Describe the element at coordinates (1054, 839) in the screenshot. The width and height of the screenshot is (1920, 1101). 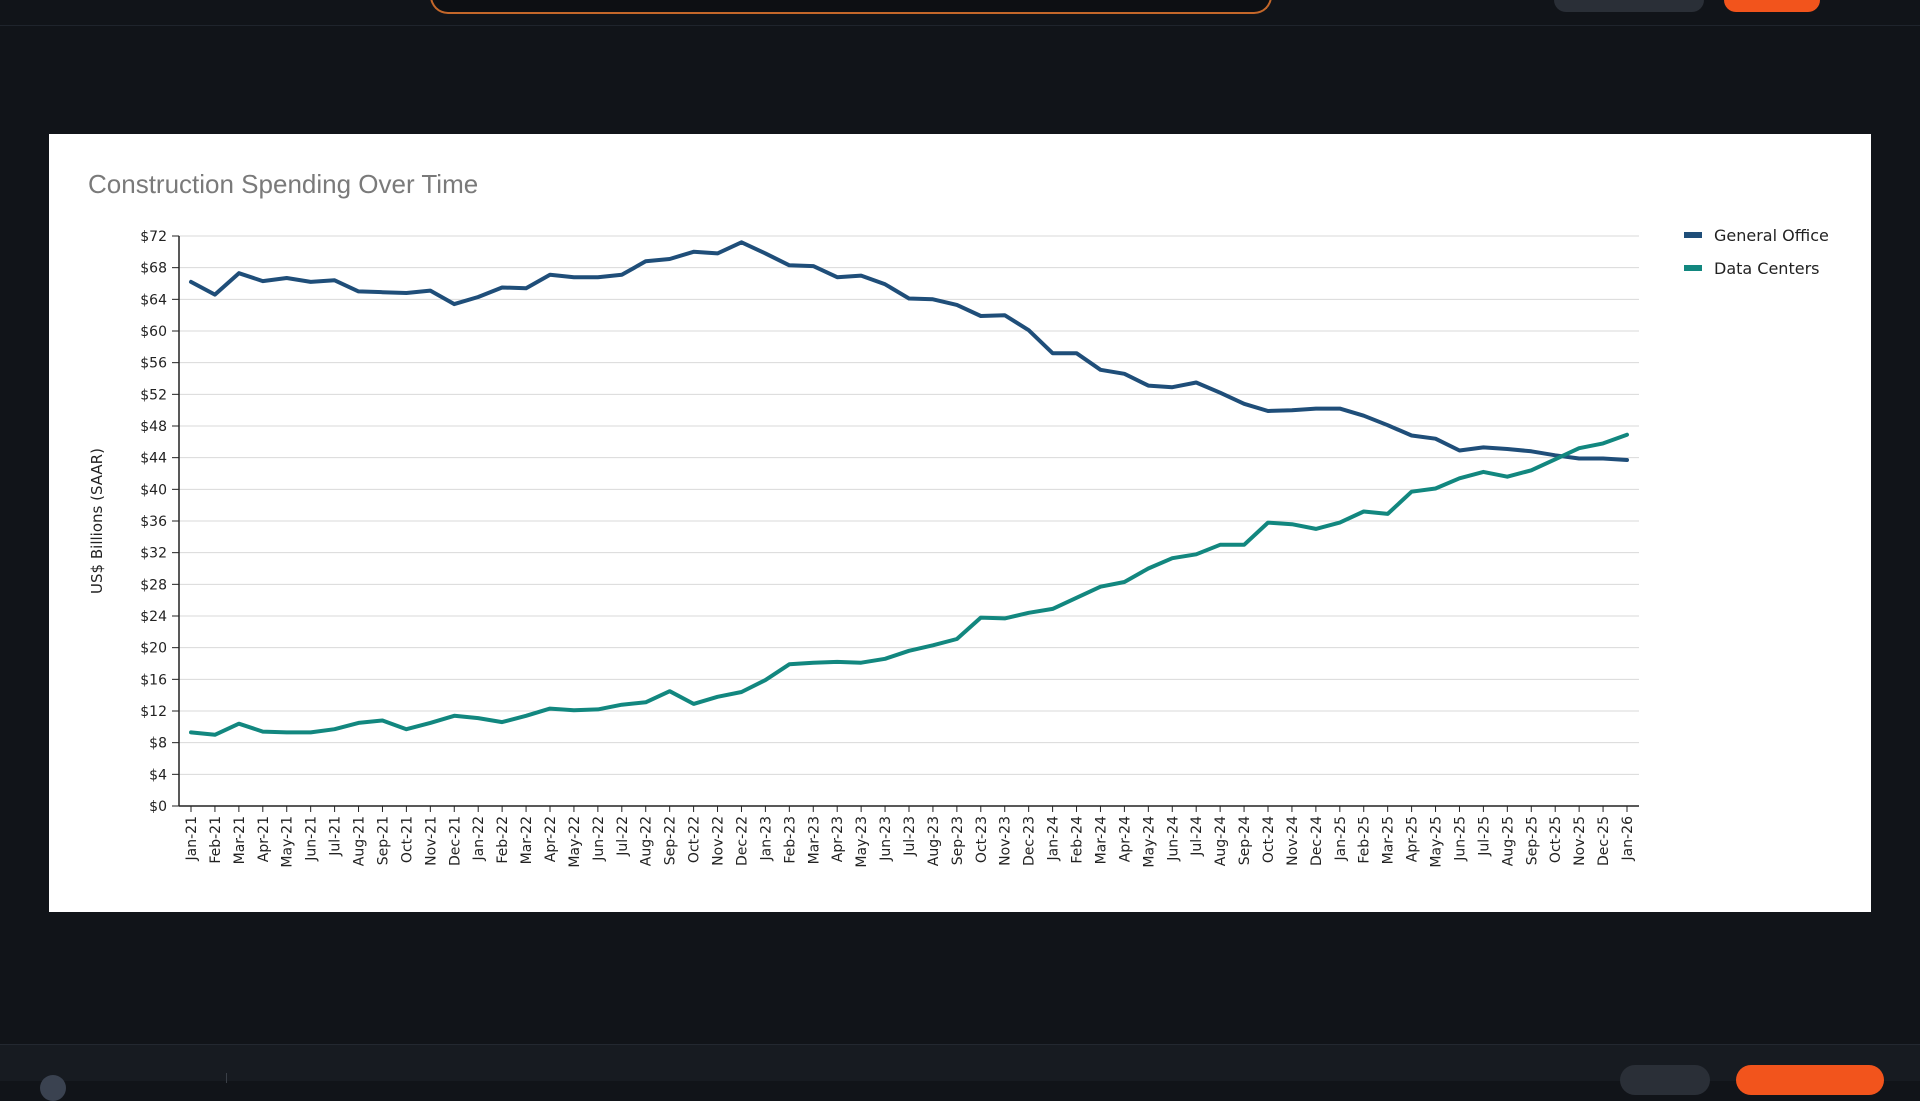
I see `x-tick-label: Jan-24` at that location.